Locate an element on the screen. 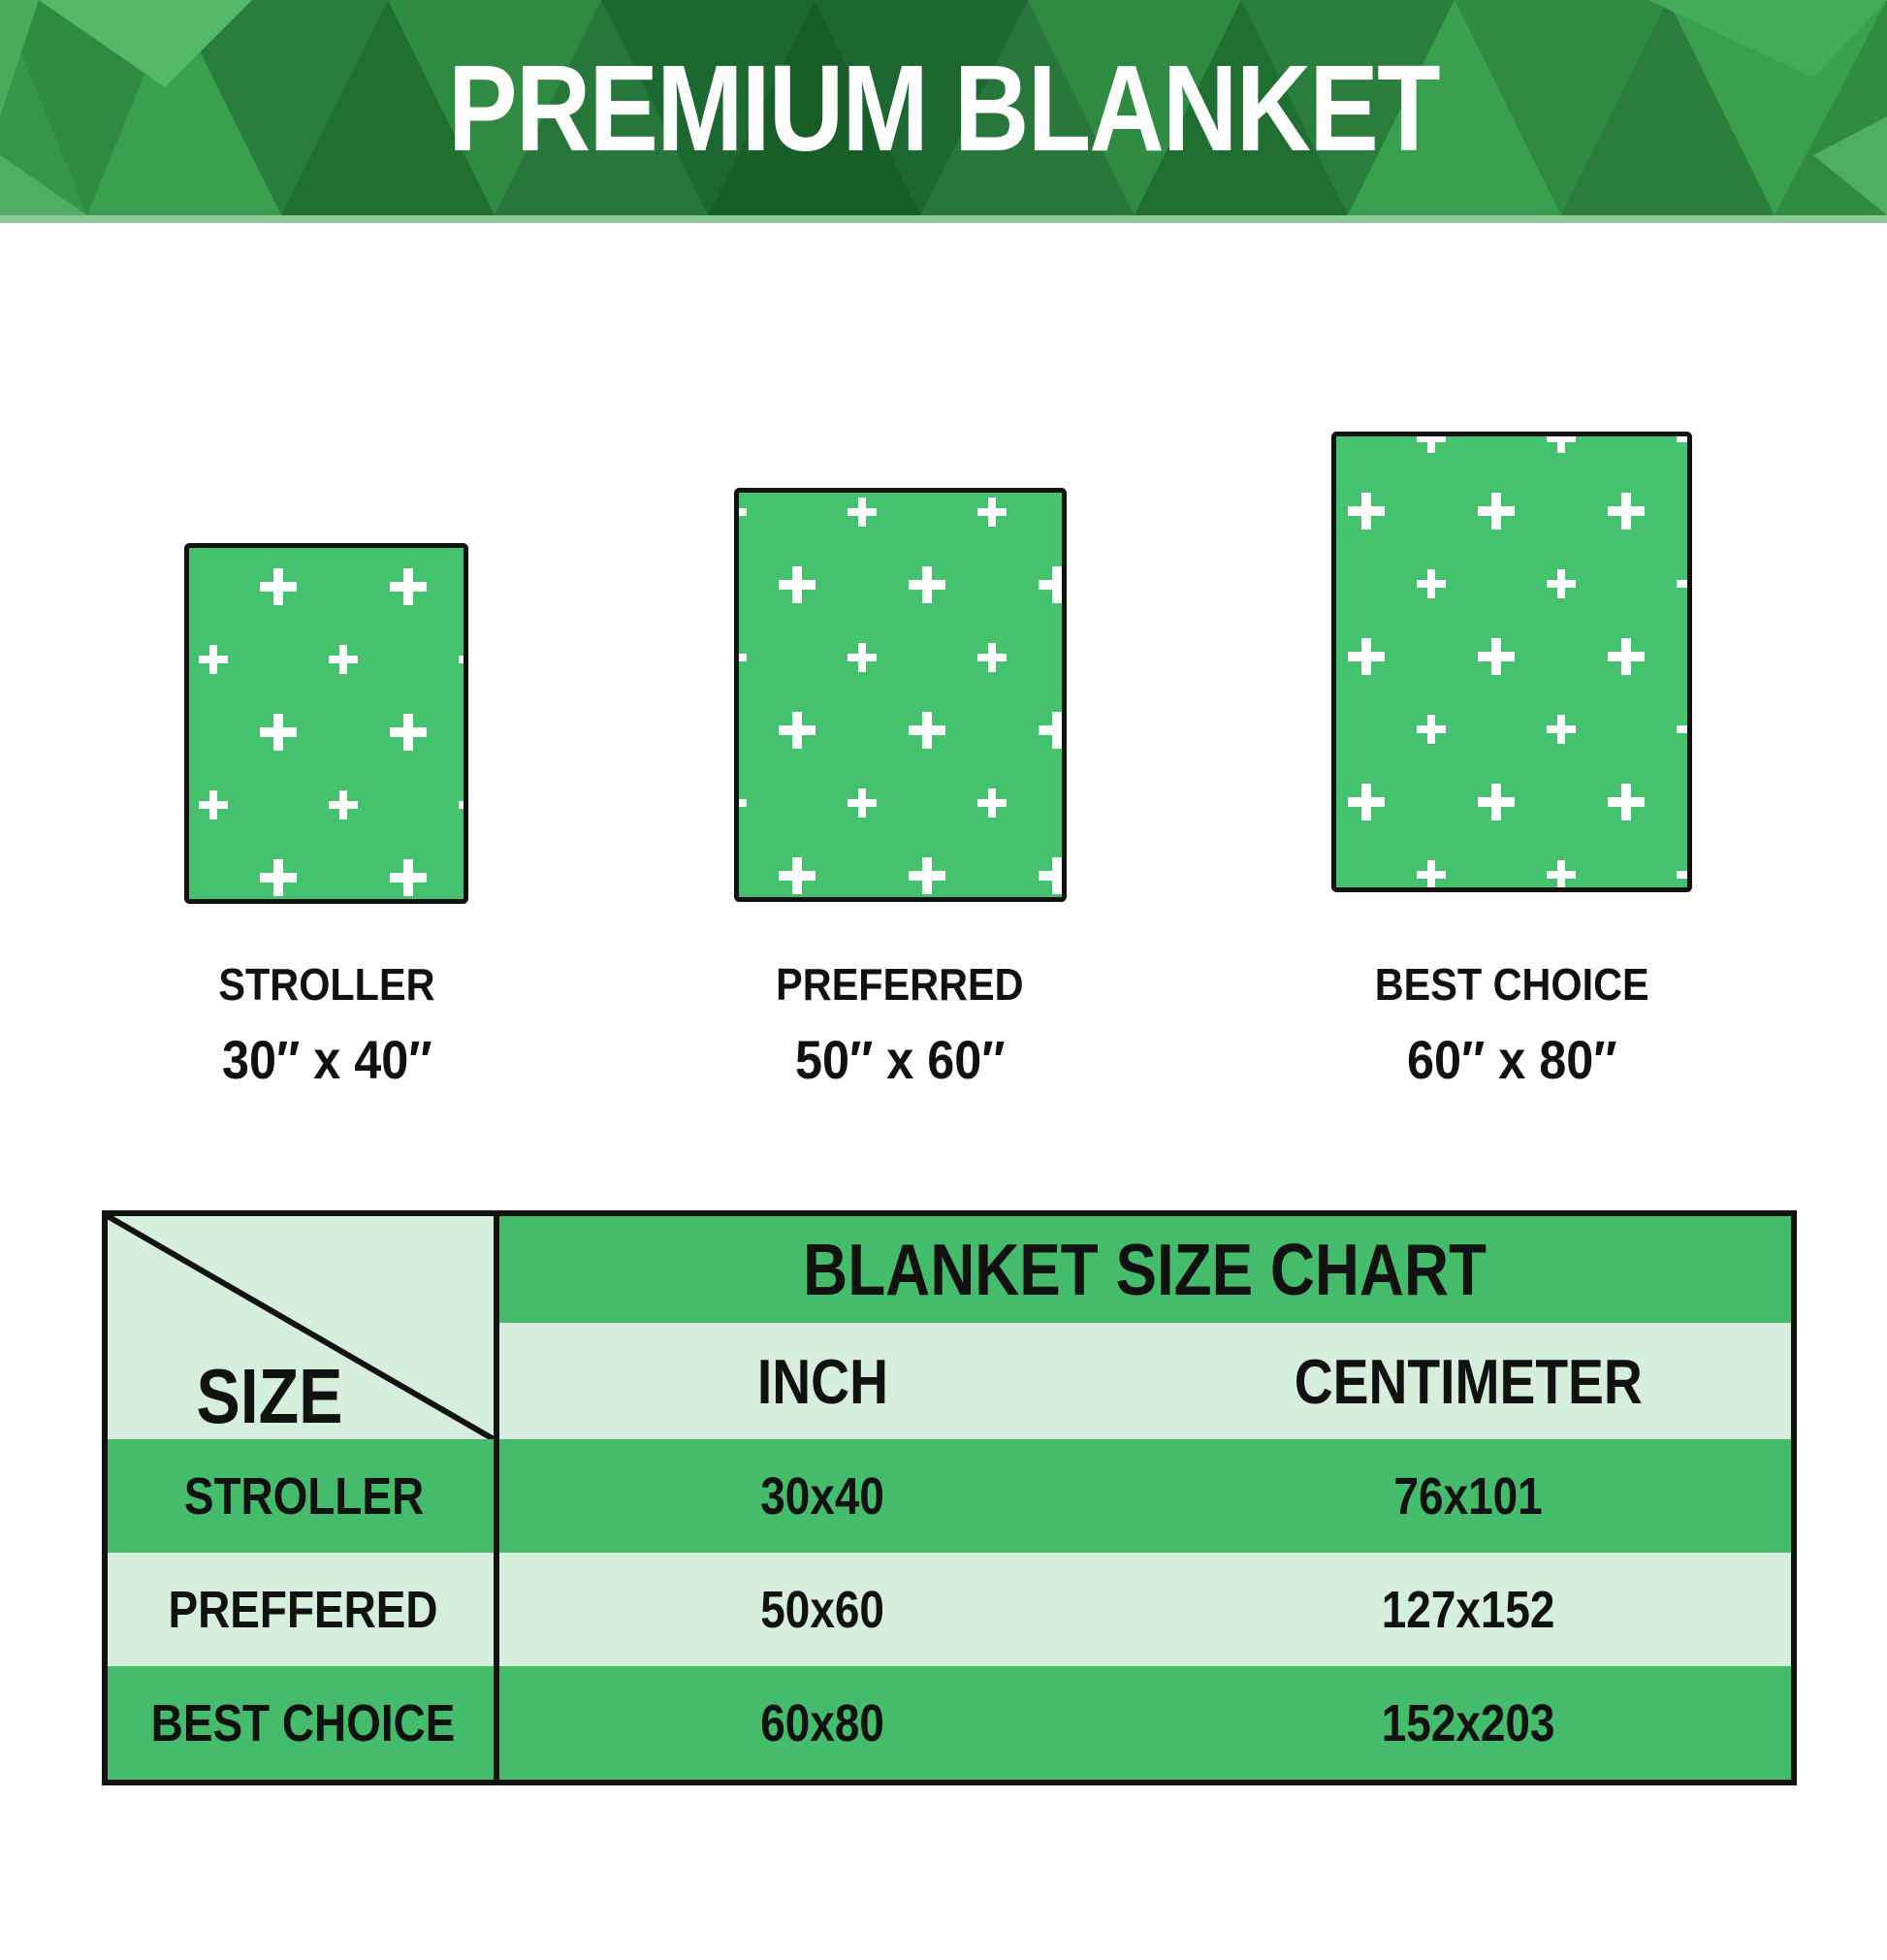  blanket-dimensions-label-best-choice: 60″ x 80″ is located at coordinates (1511, 1059).